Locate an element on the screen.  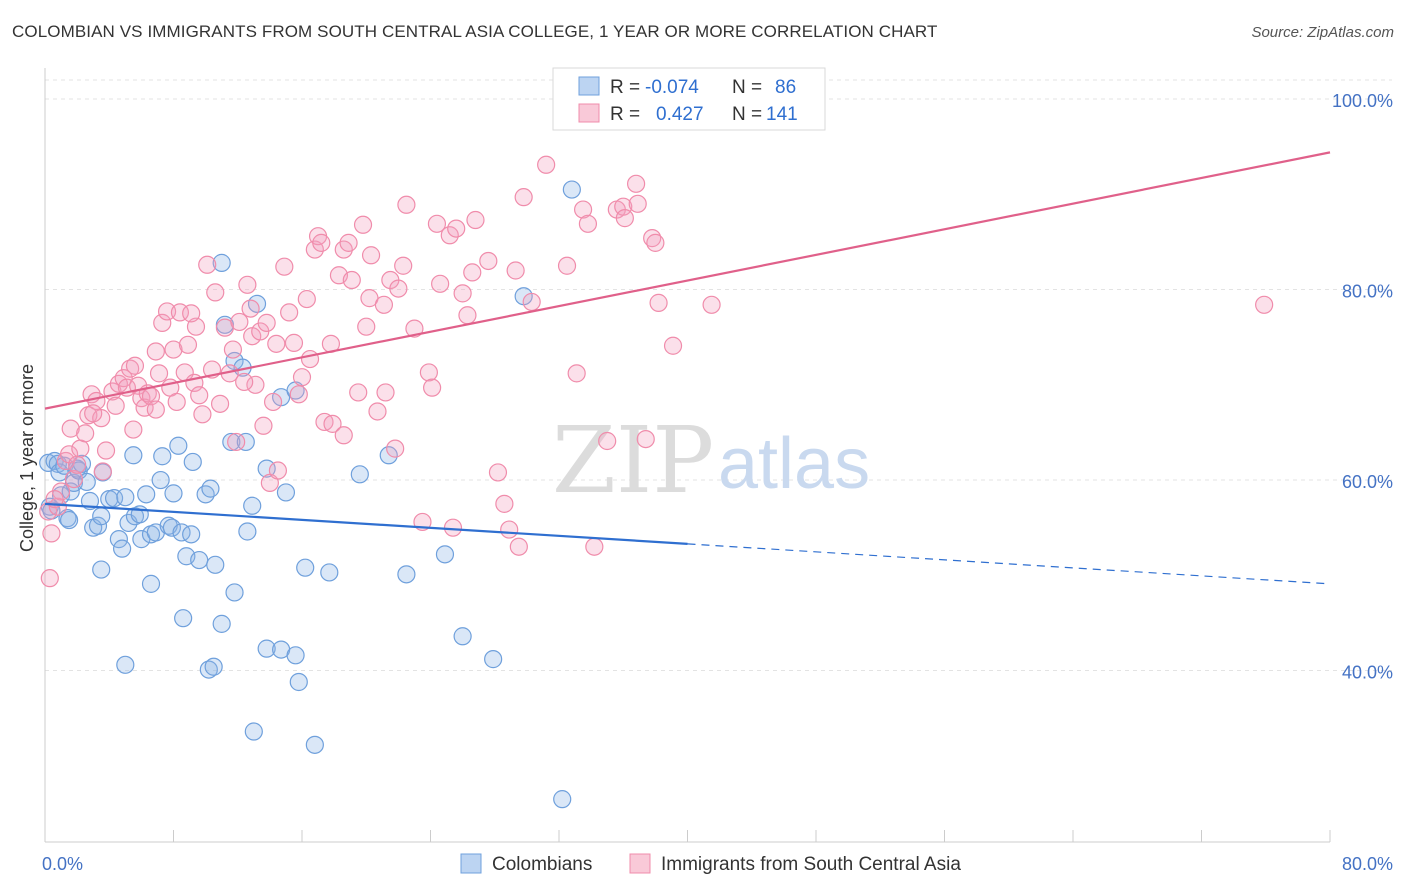
y-tick-labels: 100.0% 80.0% 60.0% 40.0% is located at coordinates (1362, 387).